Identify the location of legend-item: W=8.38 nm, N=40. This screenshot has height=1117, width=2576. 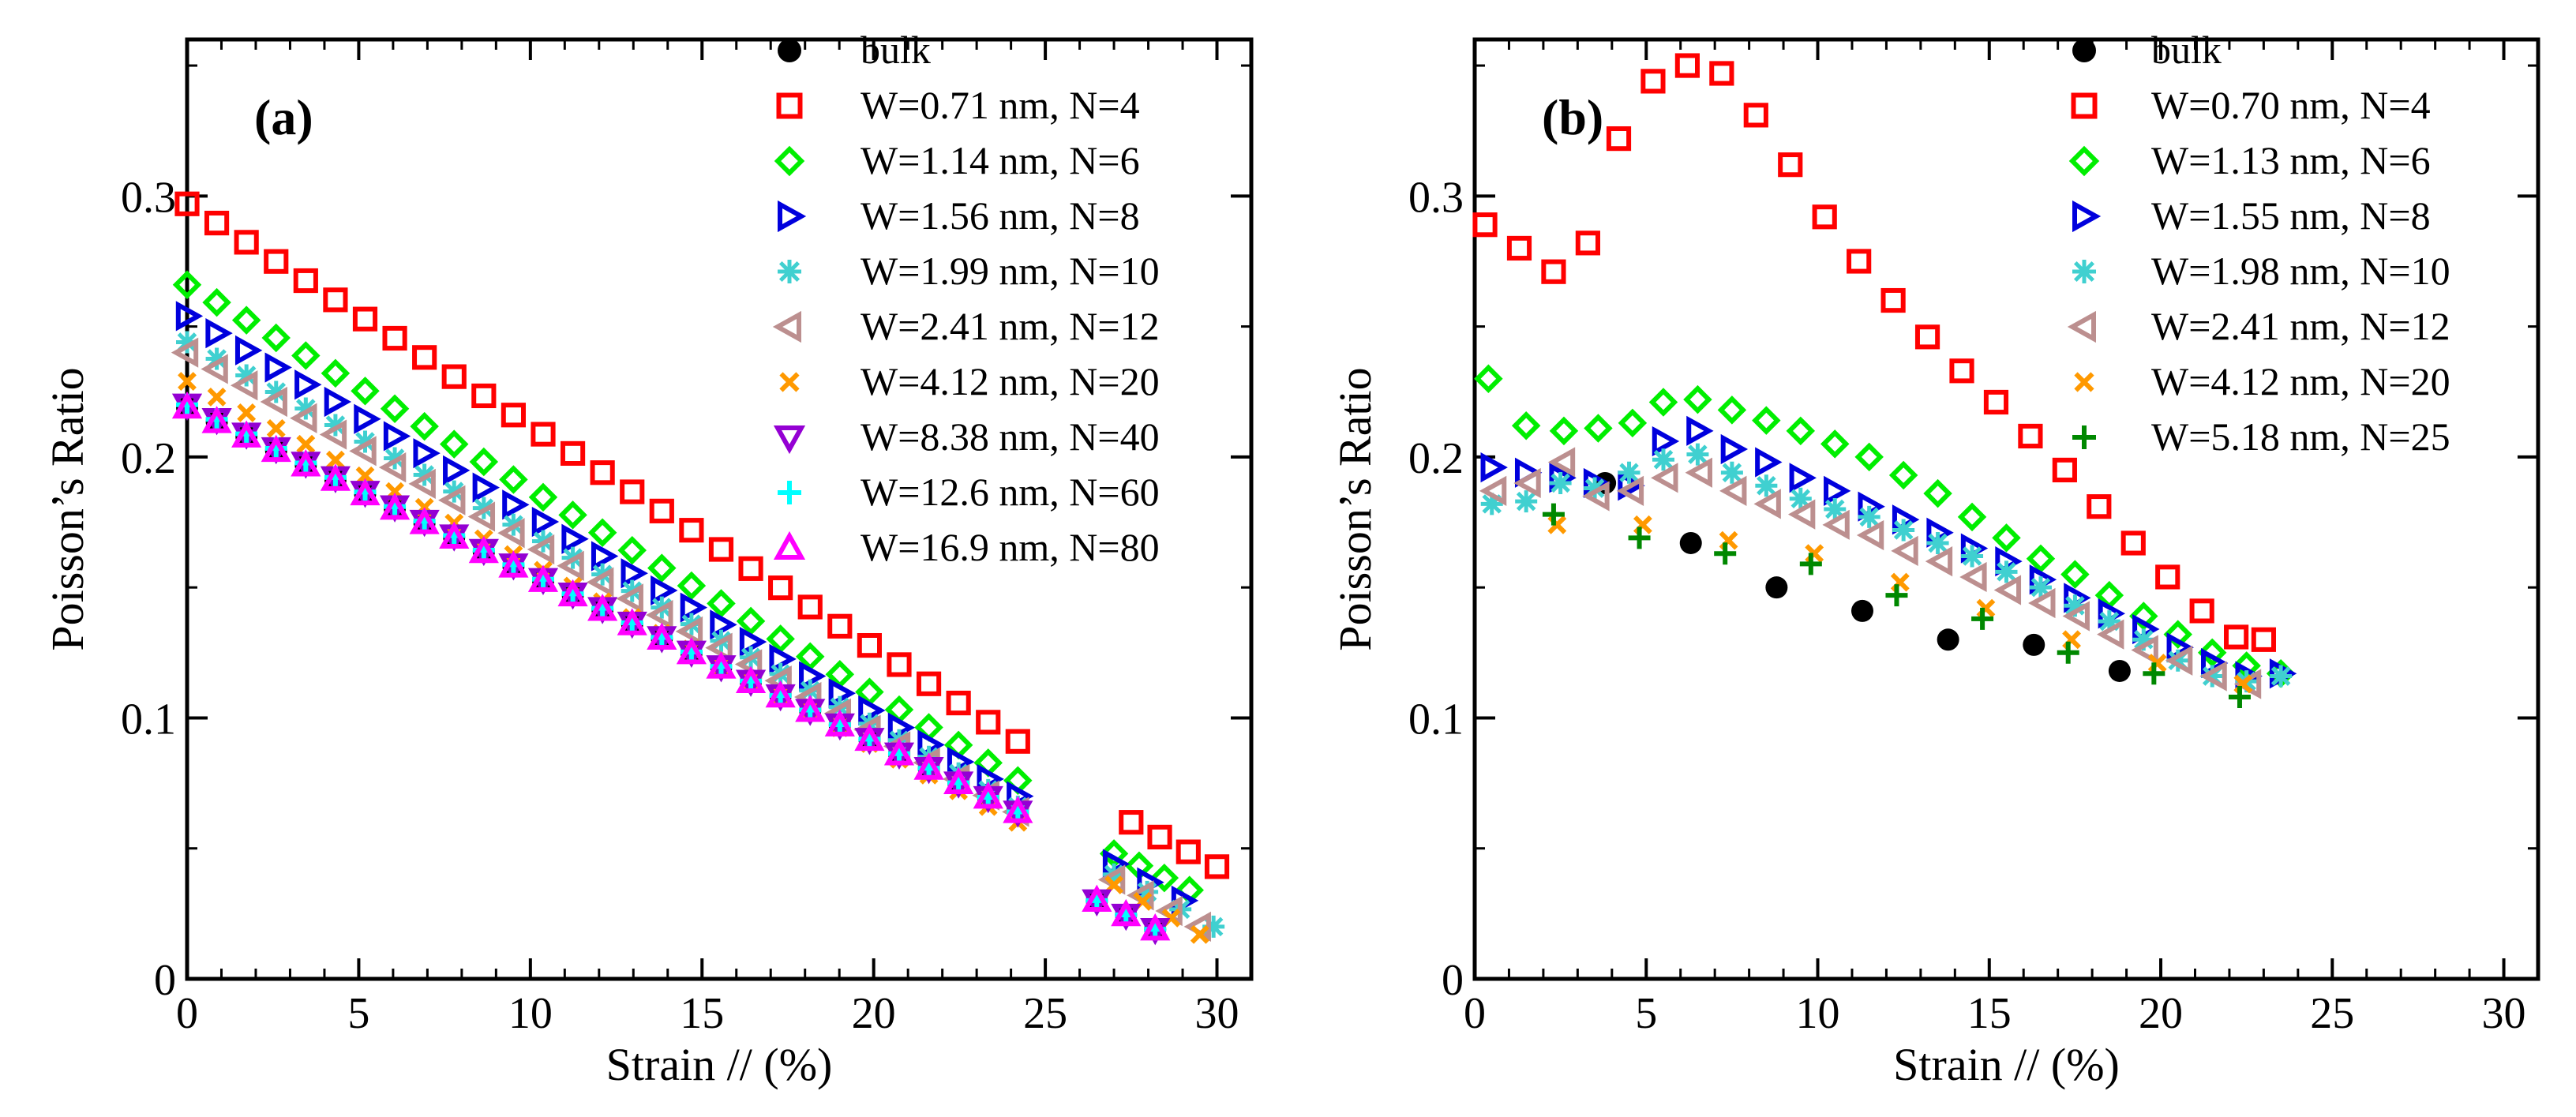
(967, 436).